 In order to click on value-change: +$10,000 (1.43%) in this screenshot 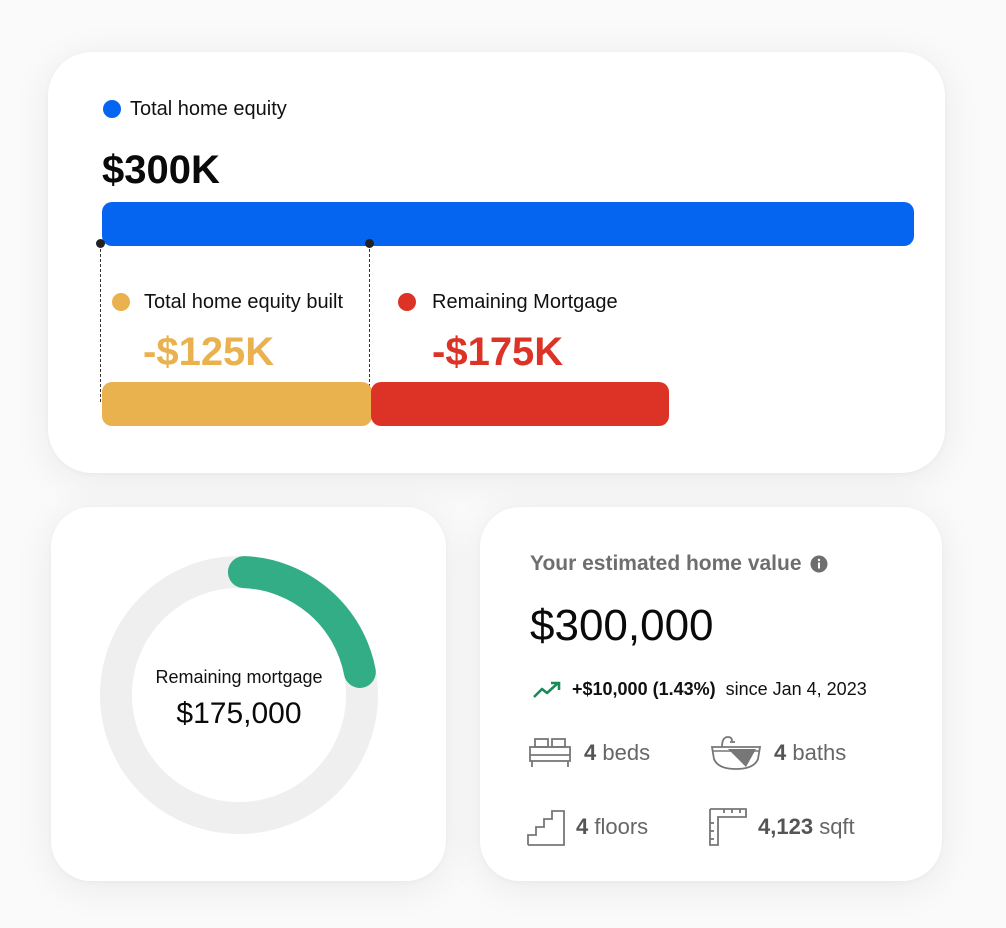, I will do `click(644, 689)`.